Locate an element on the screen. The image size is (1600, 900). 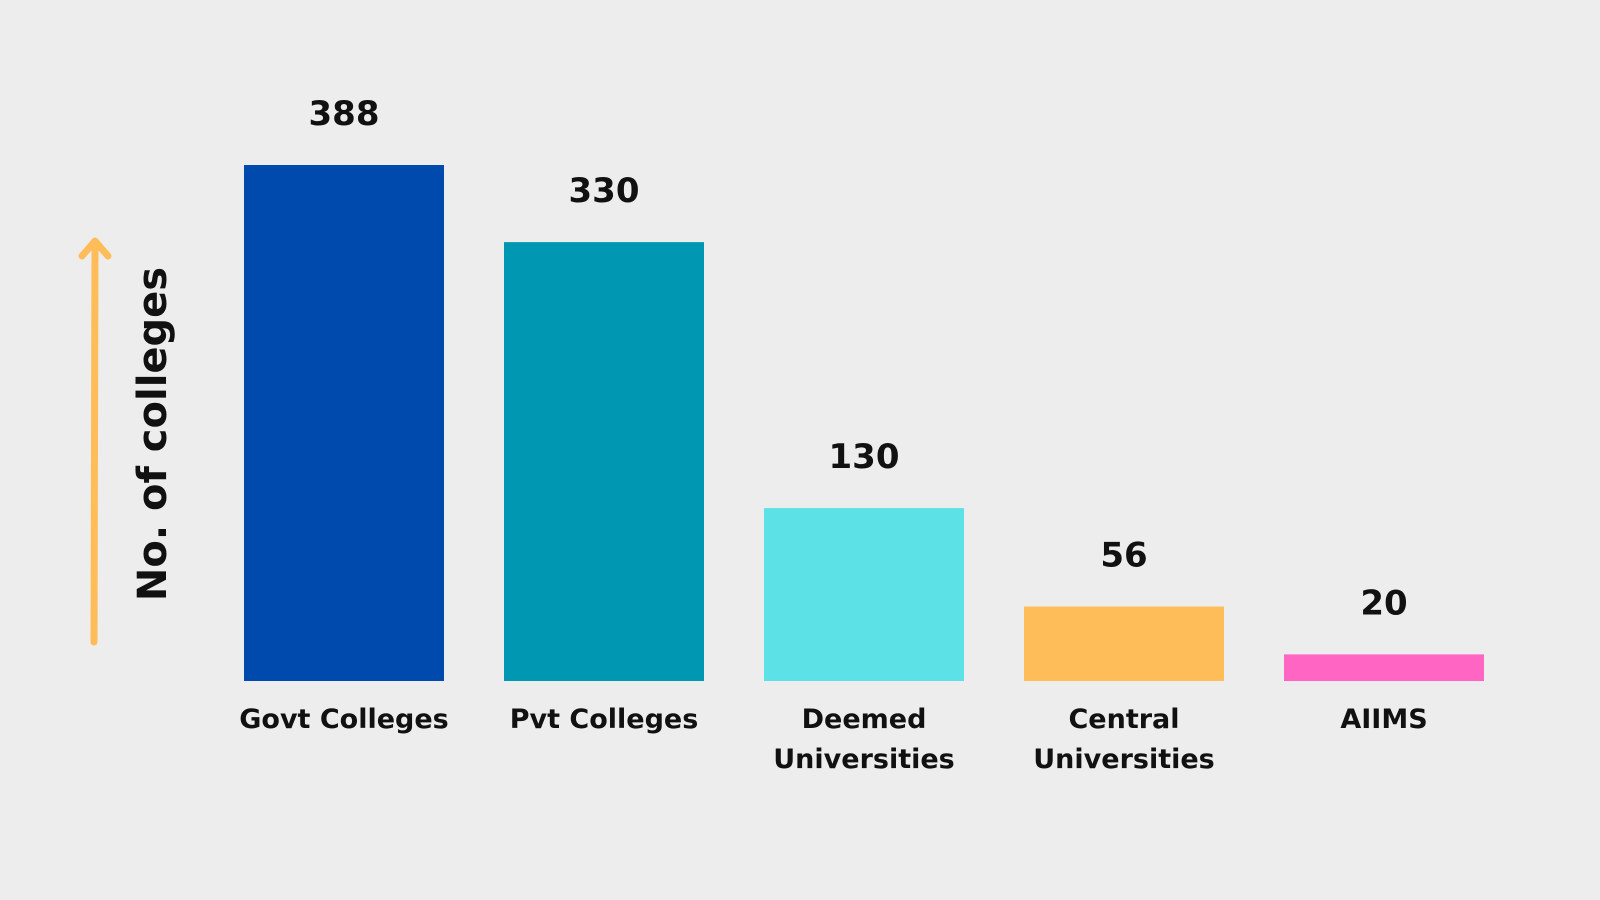
x-tick-label: AIIMS is located at coordinates (1384, 719).